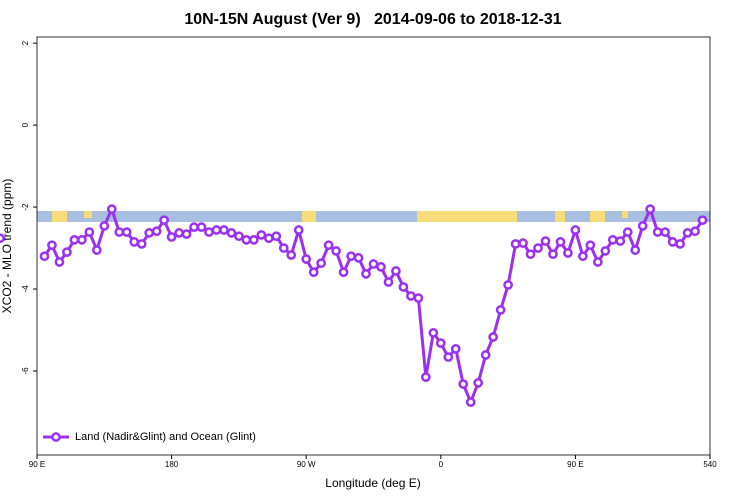  I want to click on y-tick-label: 2, so click(25, 42).